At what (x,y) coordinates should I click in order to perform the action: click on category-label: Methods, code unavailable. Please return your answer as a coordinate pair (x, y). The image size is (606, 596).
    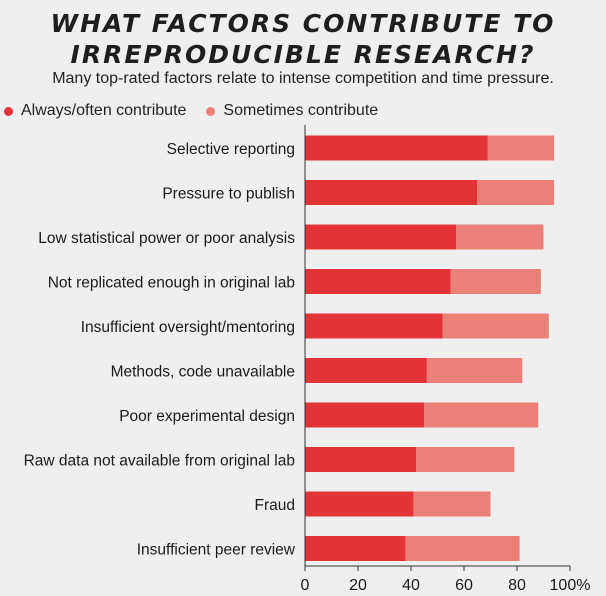
    Looking at the image, I should click on (203, 372).